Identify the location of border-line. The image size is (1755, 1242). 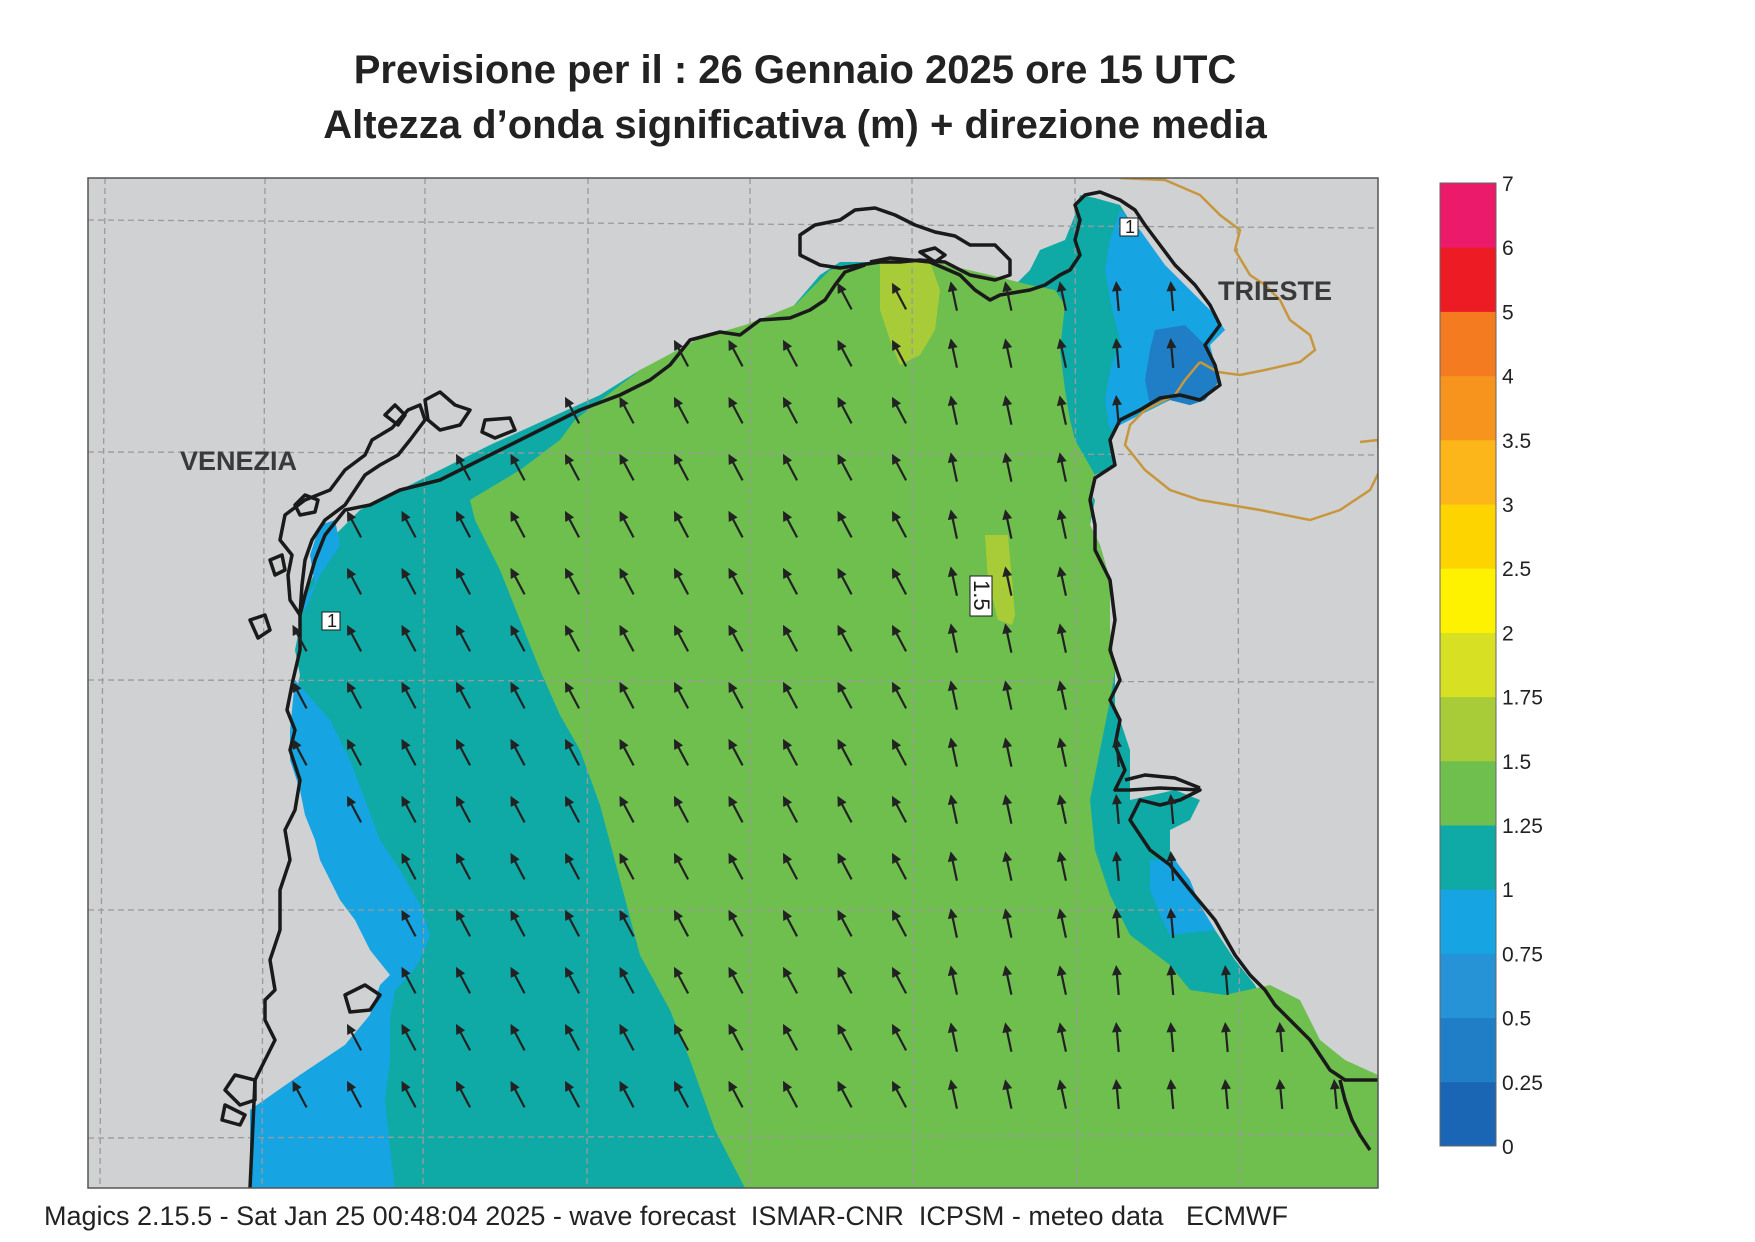
(1248, 350).